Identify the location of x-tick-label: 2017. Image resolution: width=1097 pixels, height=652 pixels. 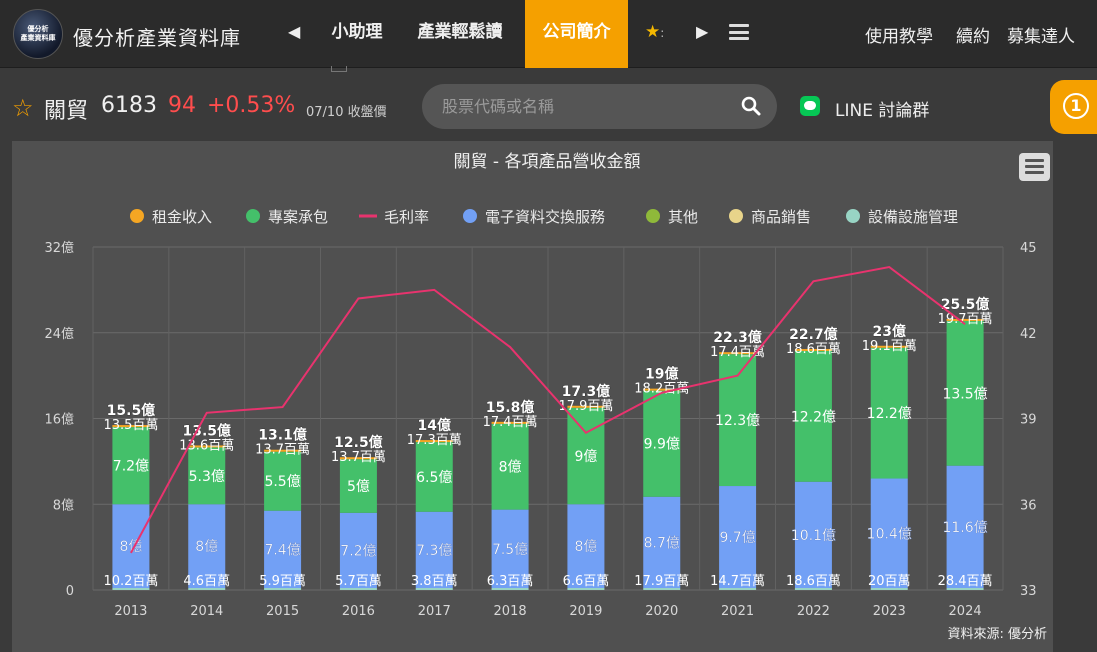
(434, 611).